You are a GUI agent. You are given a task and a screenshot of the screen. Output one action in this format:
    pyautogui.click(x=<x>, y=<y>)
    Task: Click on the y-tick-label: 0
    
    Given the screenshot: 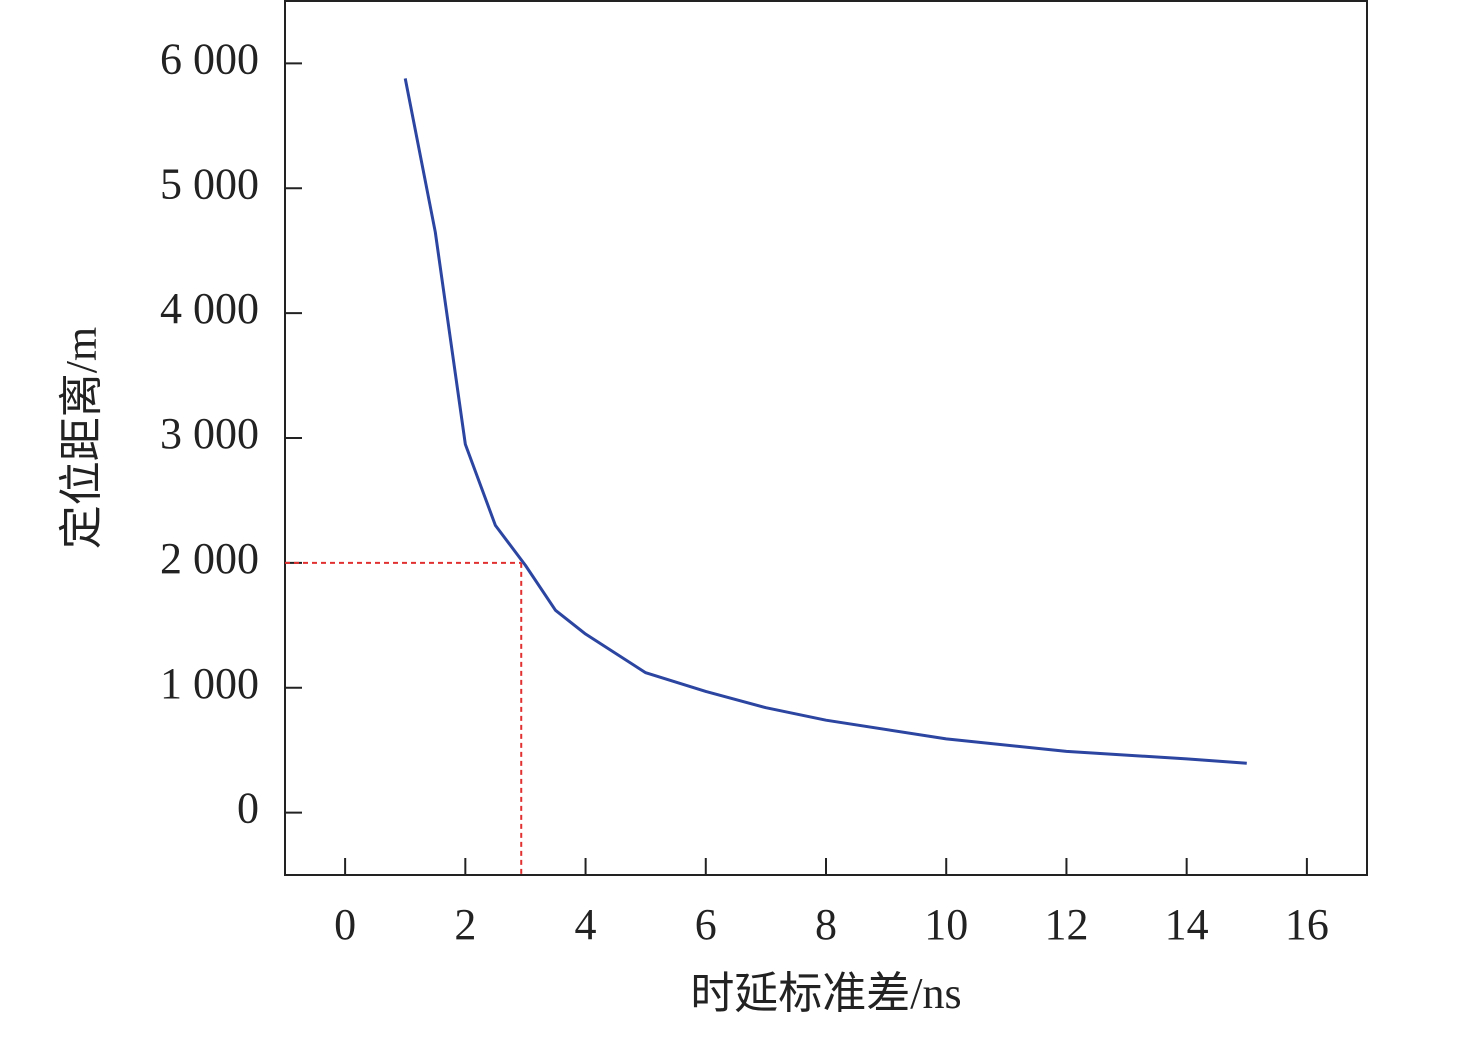 What is the action you would take?
    pyautogui.click(x=248, y=808)
    